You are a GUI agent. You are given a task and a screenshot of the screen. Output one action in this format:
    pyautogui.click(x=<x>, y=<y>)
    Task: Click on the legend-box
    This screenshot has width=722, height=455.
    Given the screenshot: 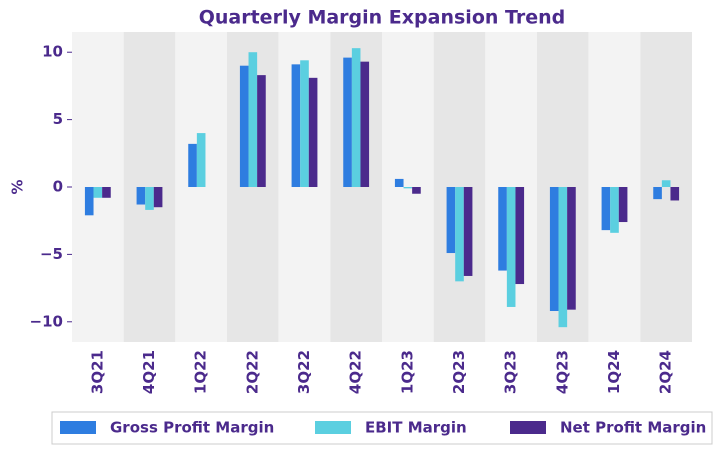 What is the action you would take?
    pyautogui.click(x=382, y=428)
    